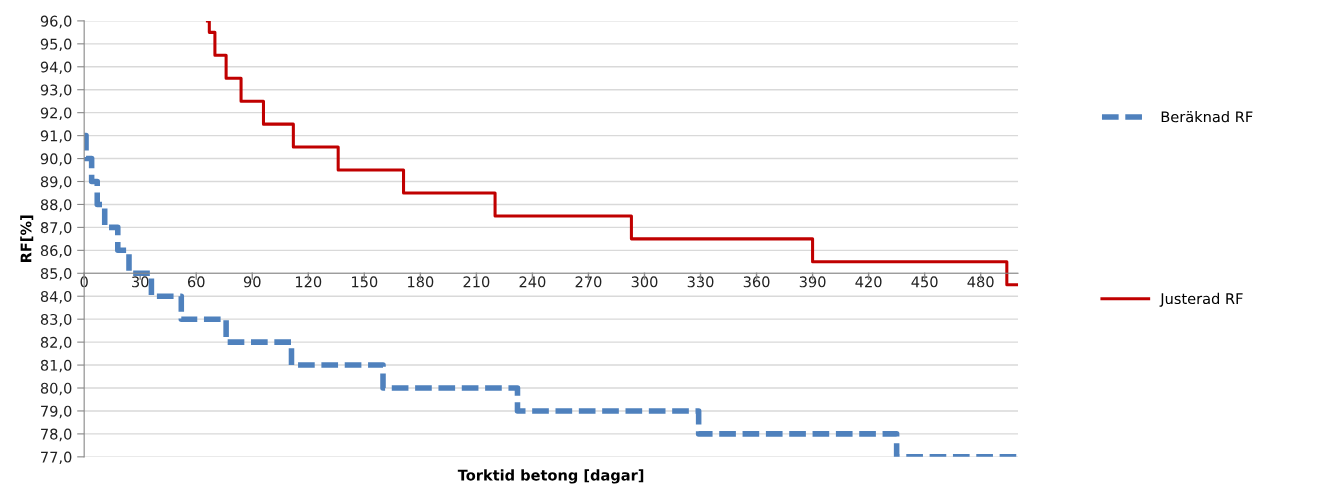 This screenshot has height=486, width=1336. What do you see at coordinates (27, 239) in the screenshot?
I see `y-axis-title: RF[%]` at bounding box center [27, 239].